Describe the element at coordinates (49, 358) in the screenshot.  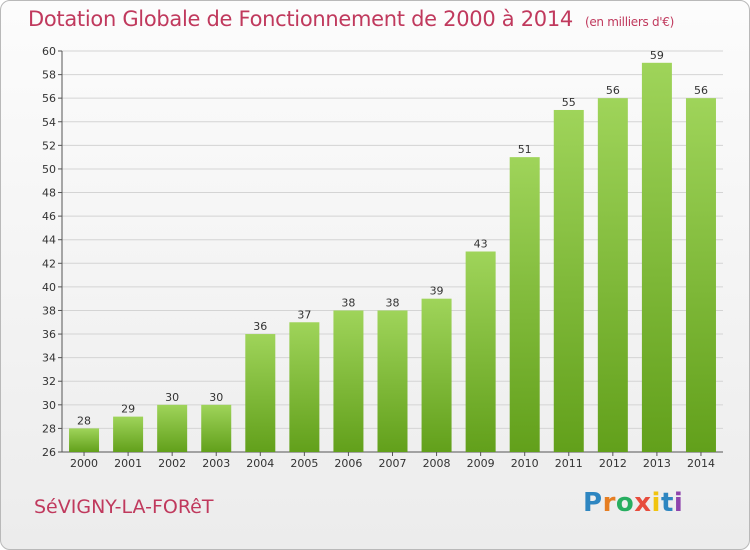
I see `y-tick-label: 34` at that location.